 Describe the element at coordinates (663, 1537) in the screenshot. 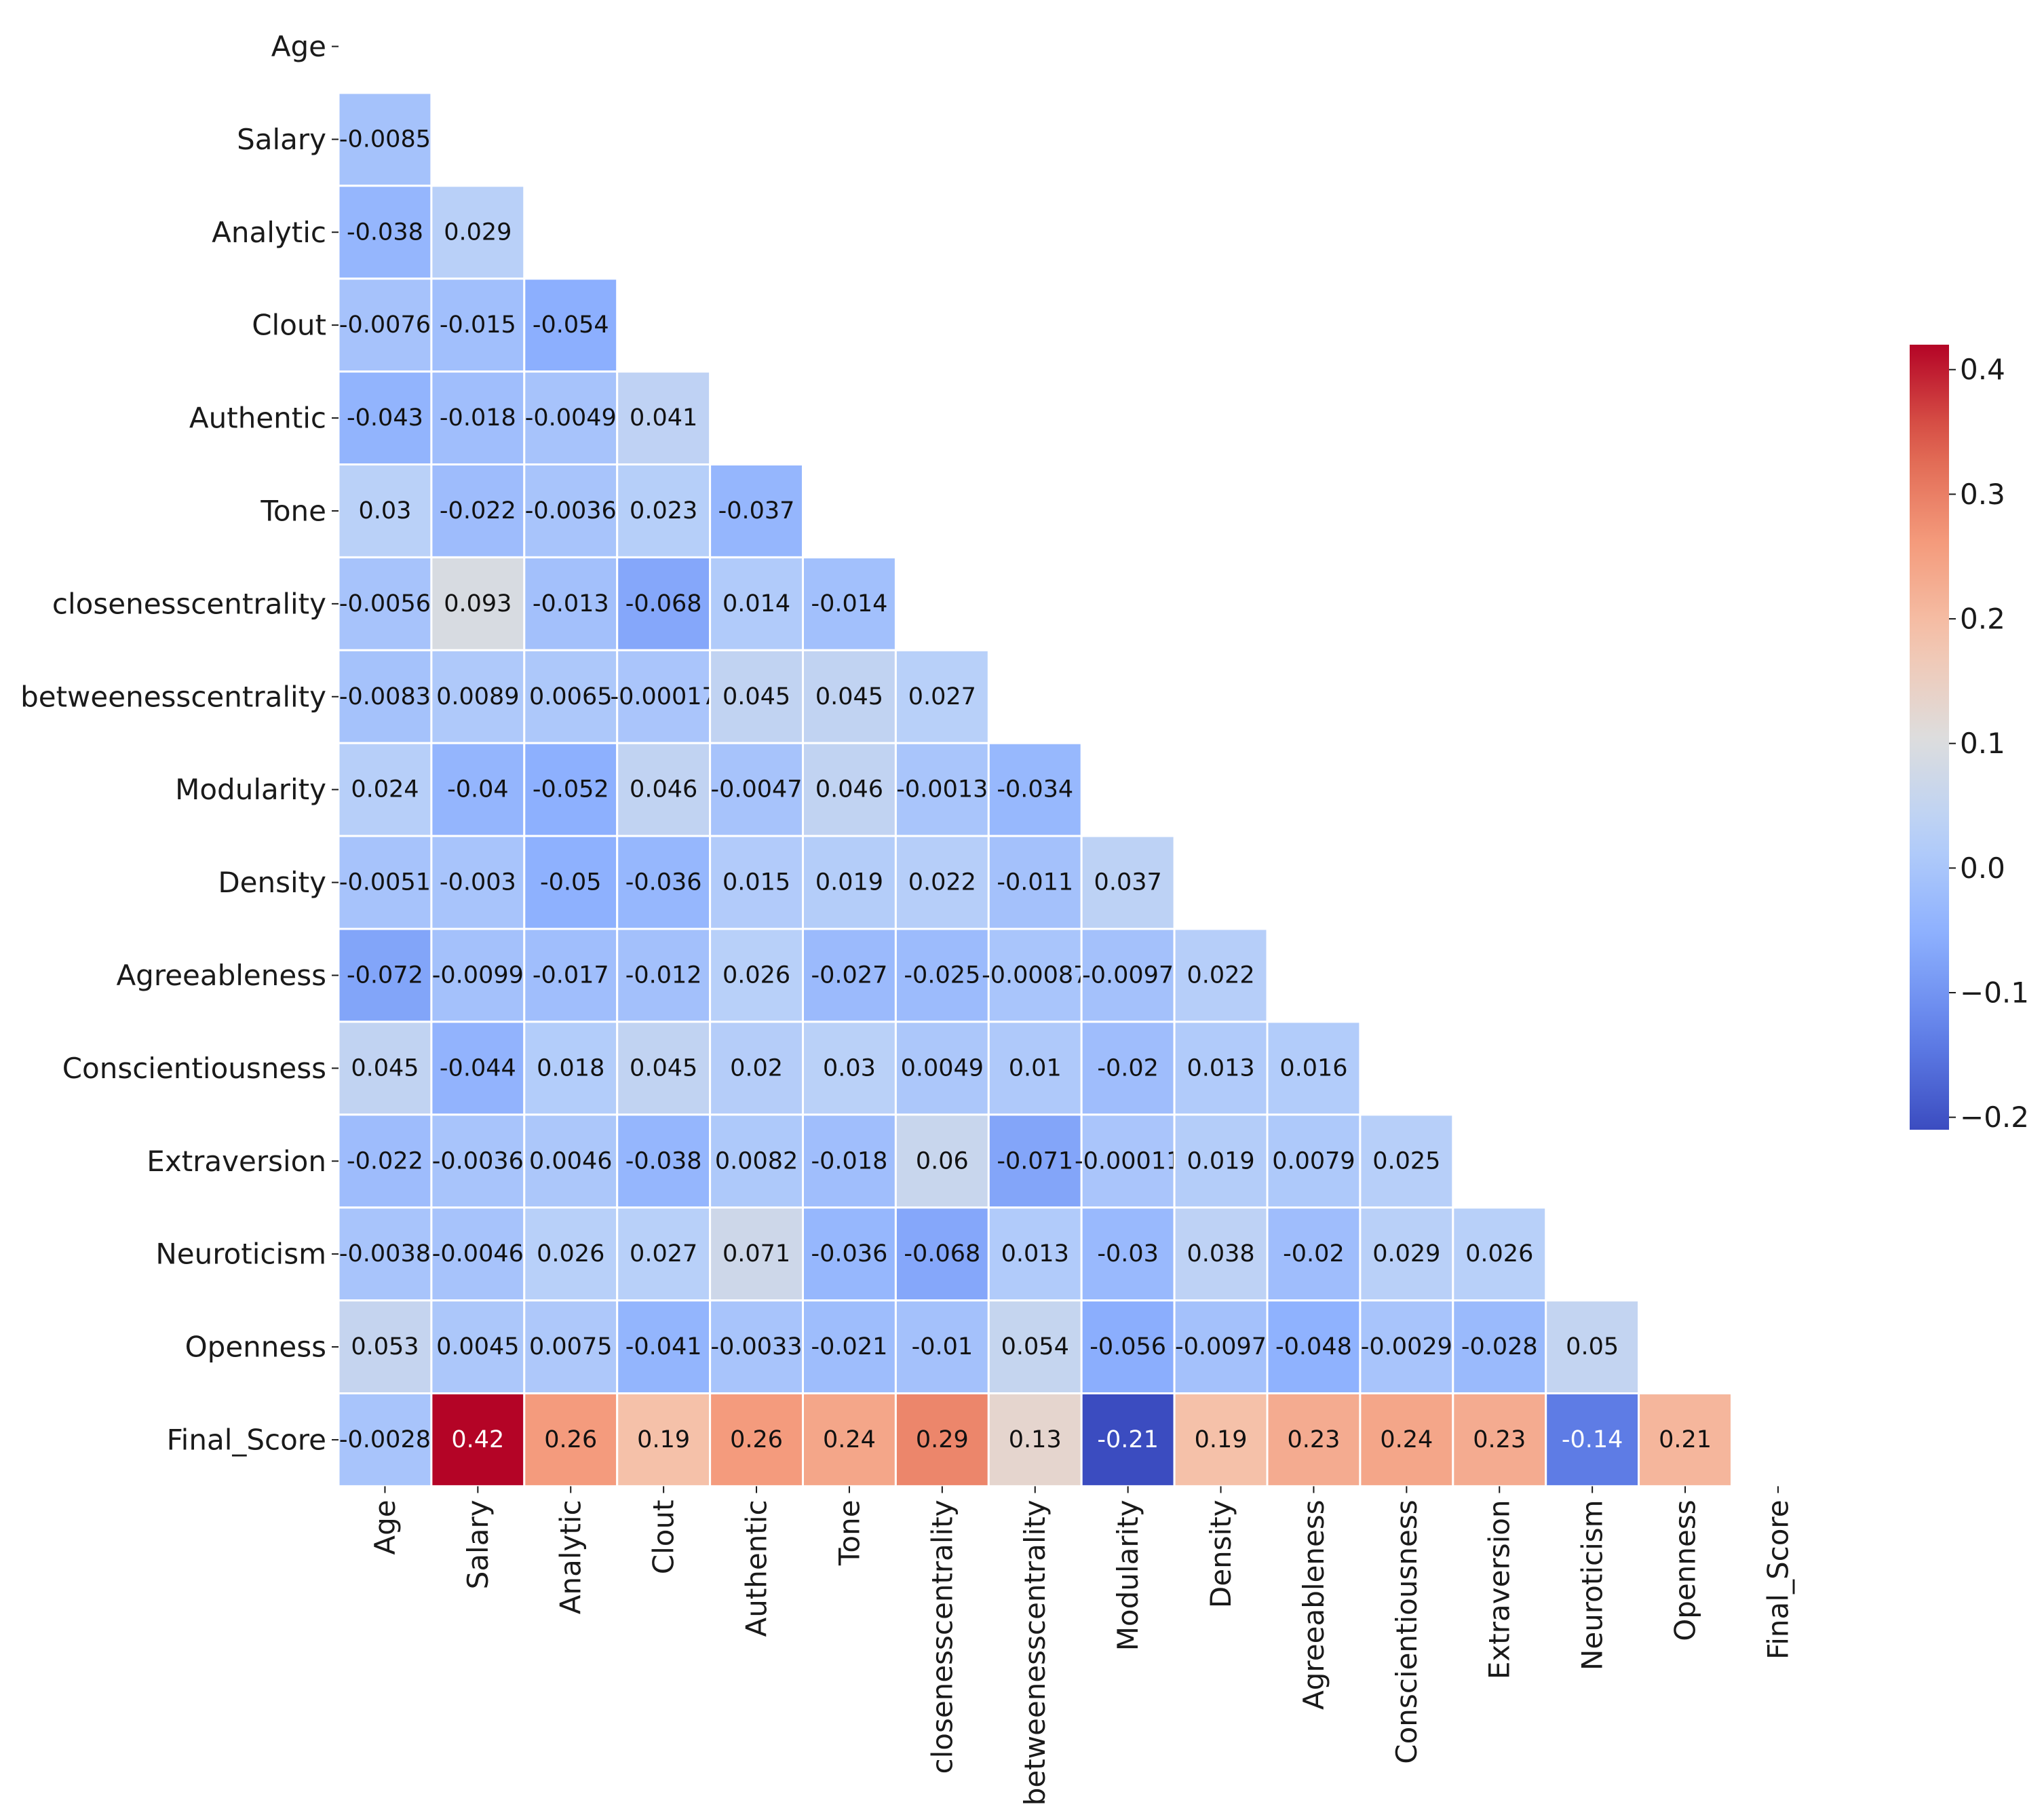

I see `x-tick-label-clout: Clout` at that location.